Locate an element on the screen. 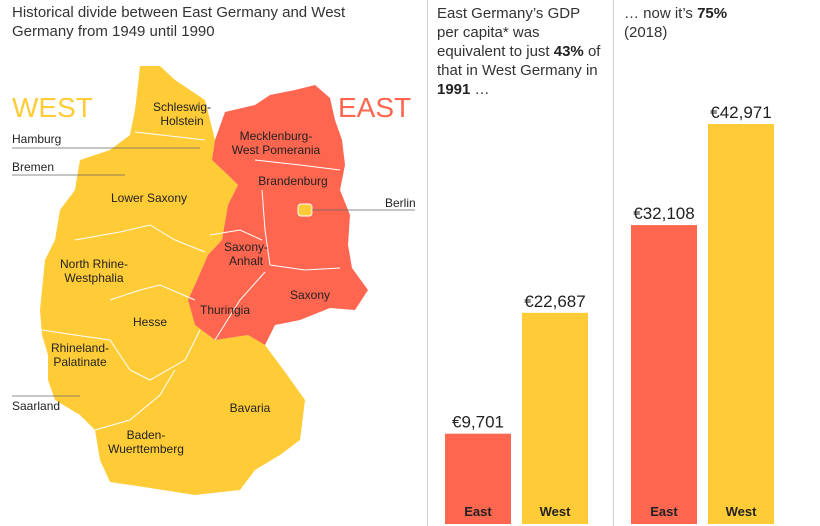  east-label: EAST is located at coordinates (374, 107).